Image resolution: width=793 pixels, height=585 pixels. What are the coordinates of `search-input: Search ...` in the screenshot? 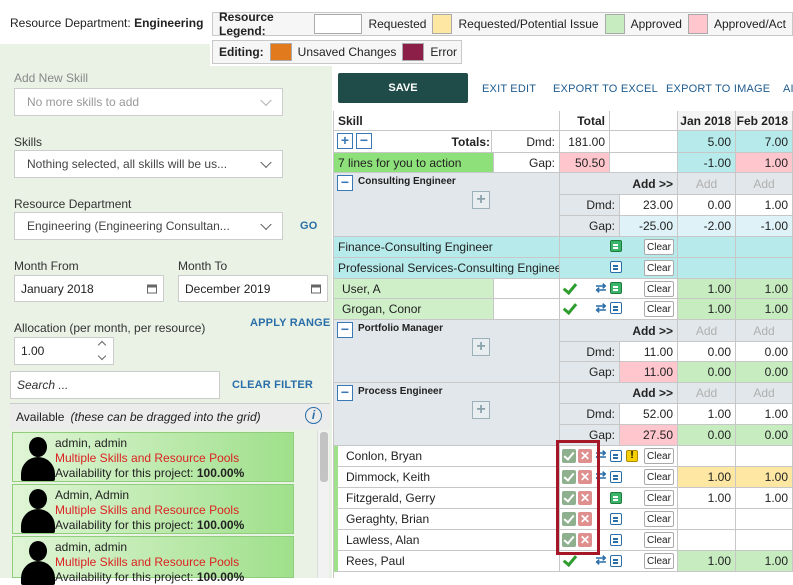 It's located at (115, 385).